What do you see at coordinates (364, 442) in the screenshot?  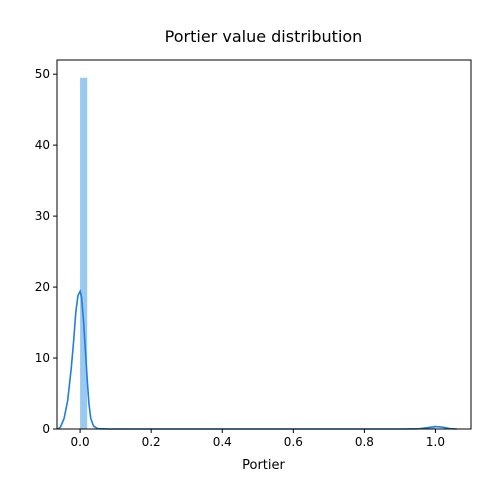 I see `x-tick-label-4: 0.8` at bounding box center [364, 442].